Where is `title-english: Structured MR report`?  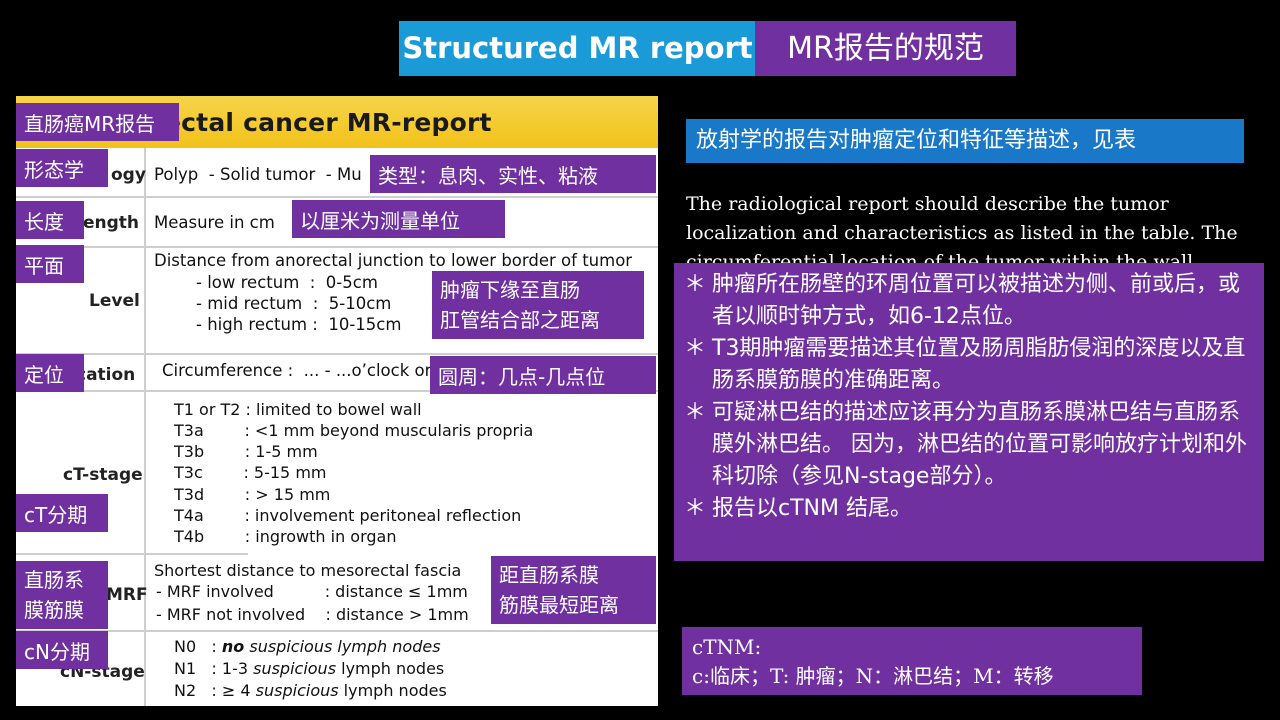
title-english: Structured MR report is located at coordinates (577, 48).